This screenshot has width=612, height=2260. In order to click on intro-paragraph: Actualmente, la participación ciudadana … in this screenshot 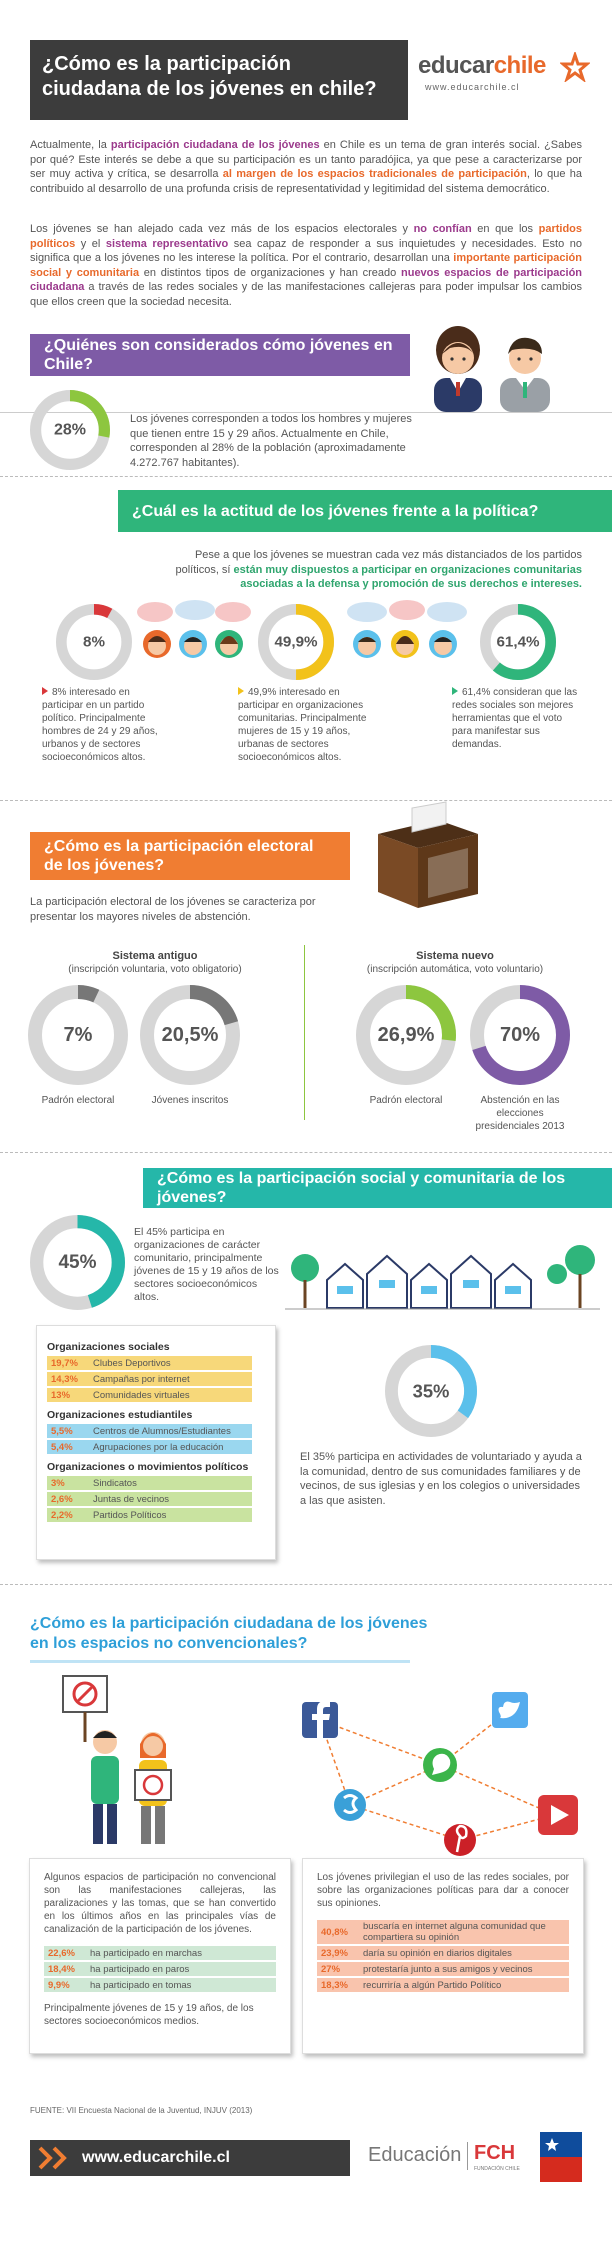, I will do `click(306, 167)`.